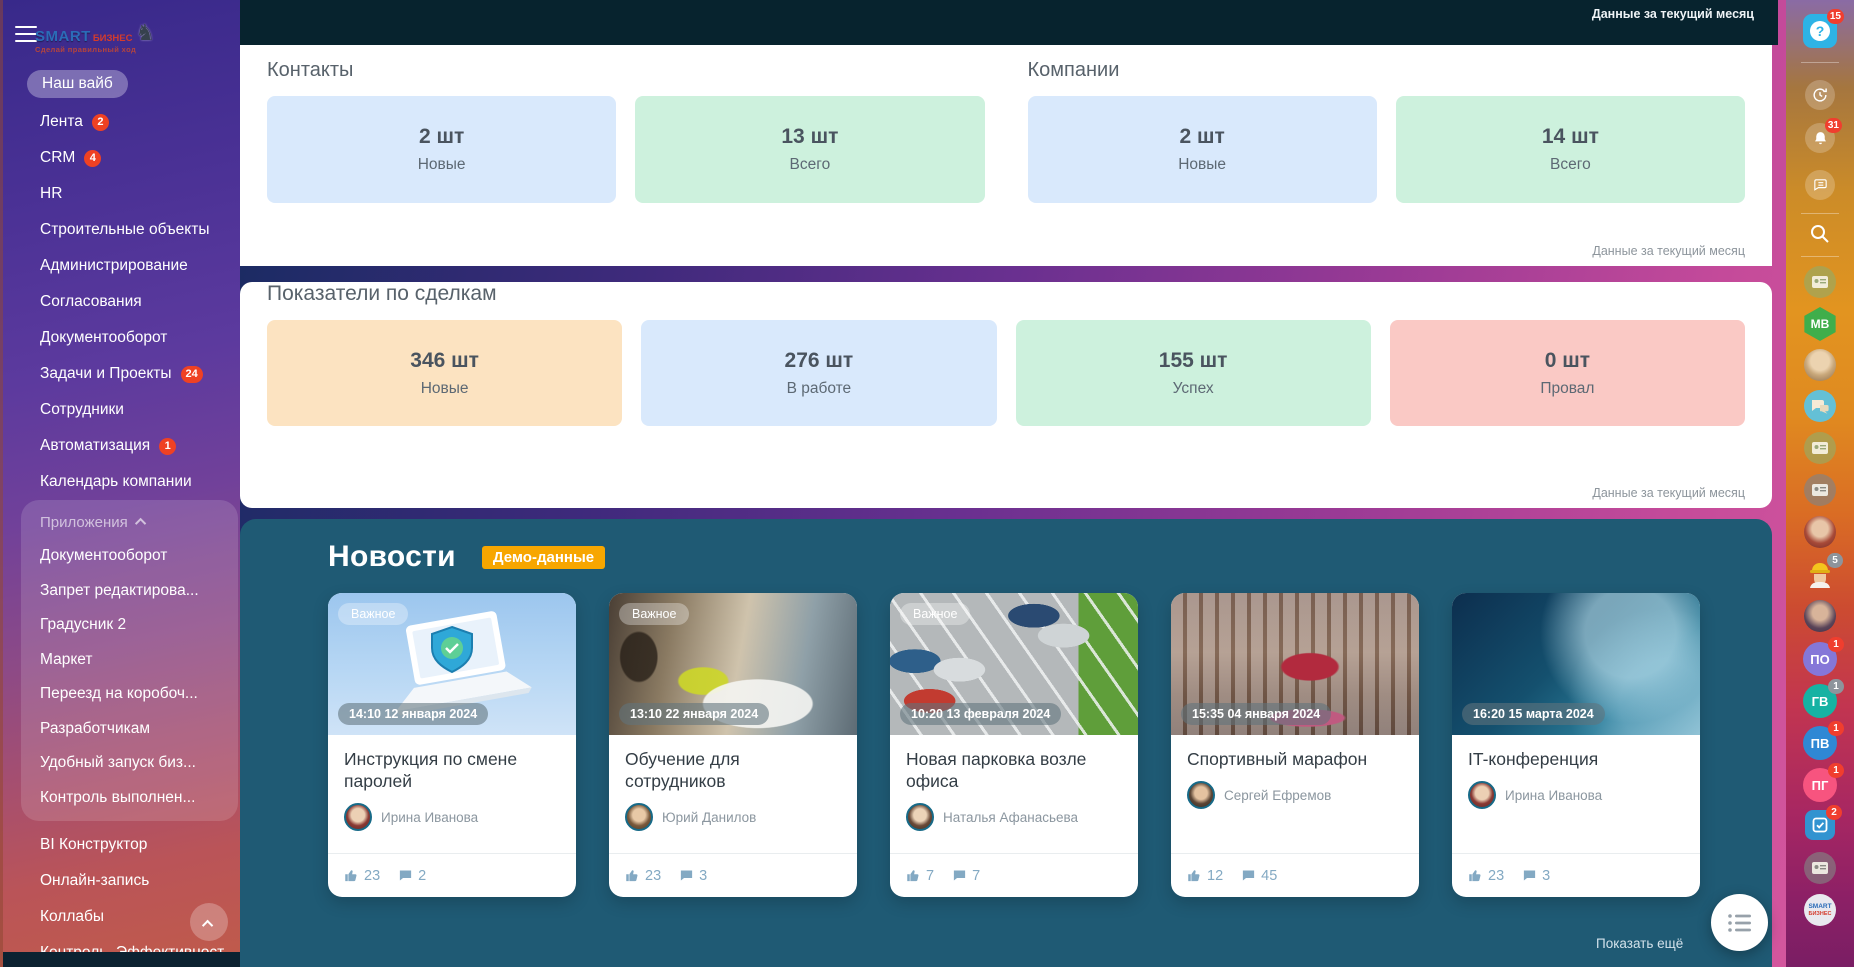 This screenshot has height=967, width=1854. I want to click on mb-hexagon-chat: MB, so click(1820, 324).